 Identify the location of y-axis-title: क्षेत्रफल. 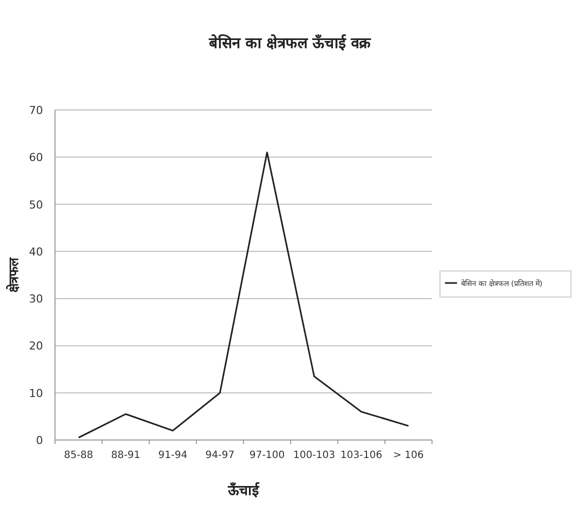
(14, 274).